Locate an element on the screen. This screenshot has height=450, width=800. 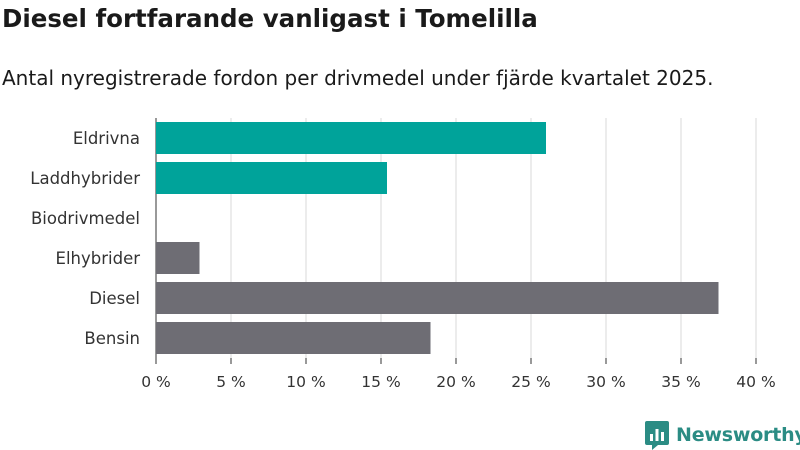
newsworthy-logo-icon is located at coordinates (657, 435).